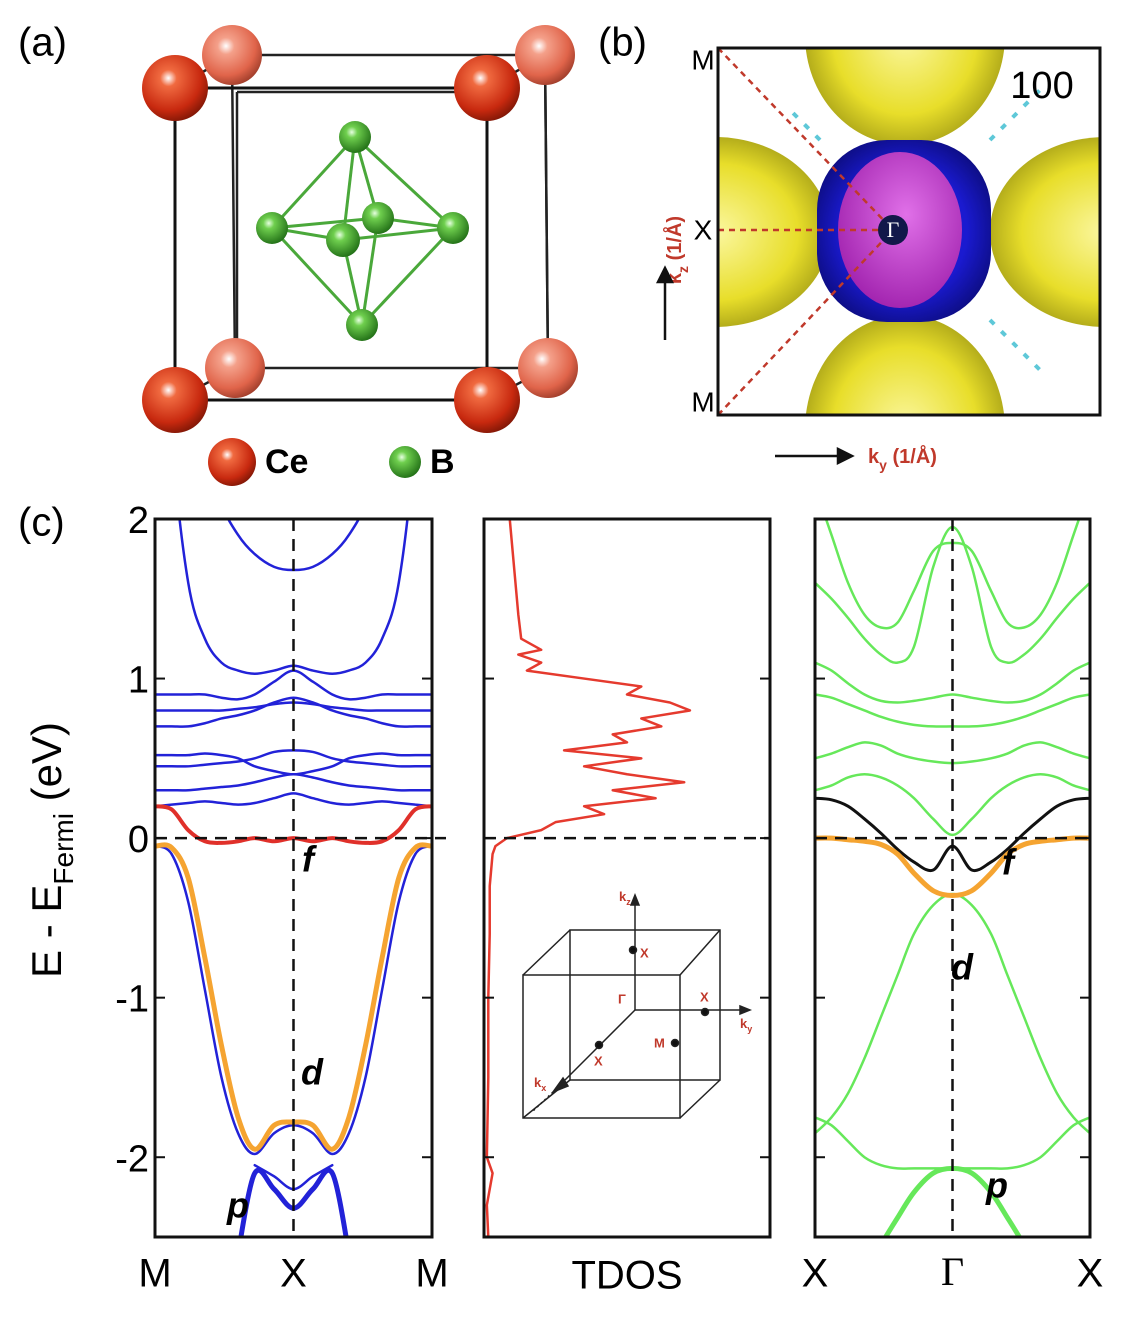 Image resolution: width=1136 pixels, height=1328 pixels. What do you see at coordinates (132, 1000) in the screenshot?
I see `y-tick-label: -1` at bounding box center [132, 1000].